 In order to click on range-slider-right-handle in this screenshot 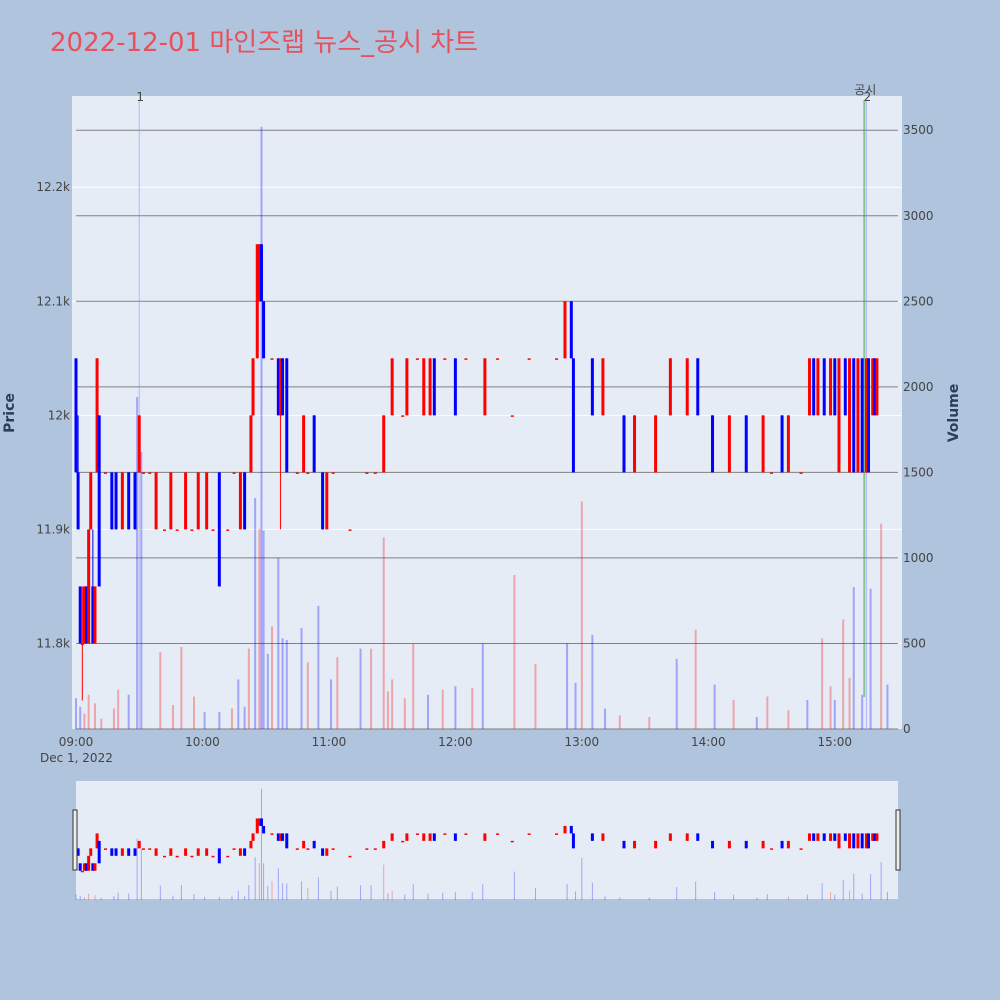, I will do `click(898, 840)`.